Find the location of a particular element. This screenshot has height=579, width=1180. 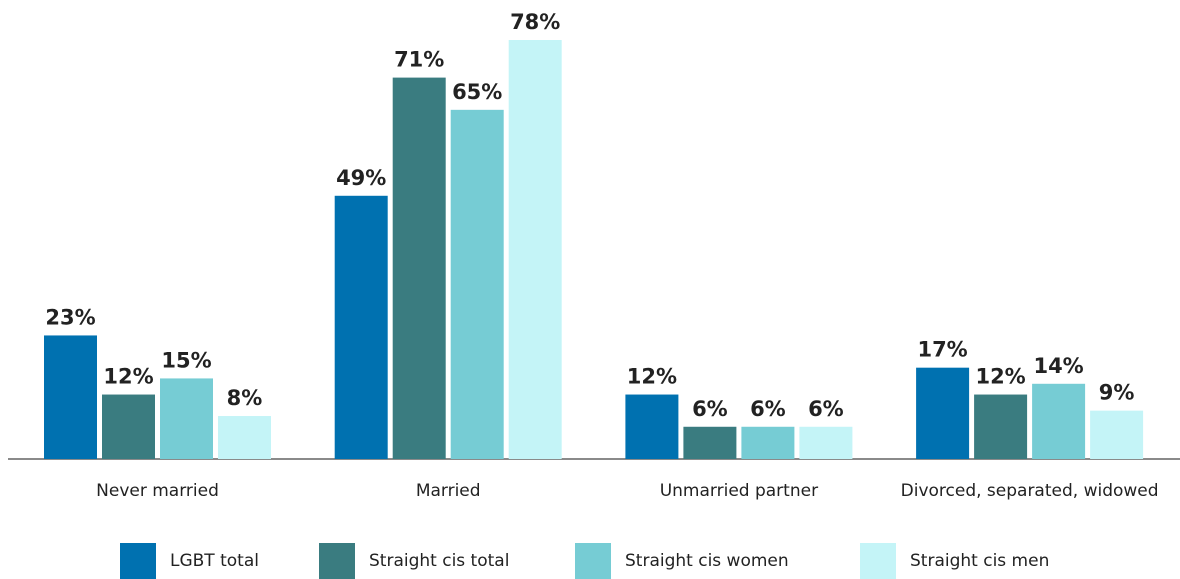

data-label: 23% is located at coordinates (70, 317).